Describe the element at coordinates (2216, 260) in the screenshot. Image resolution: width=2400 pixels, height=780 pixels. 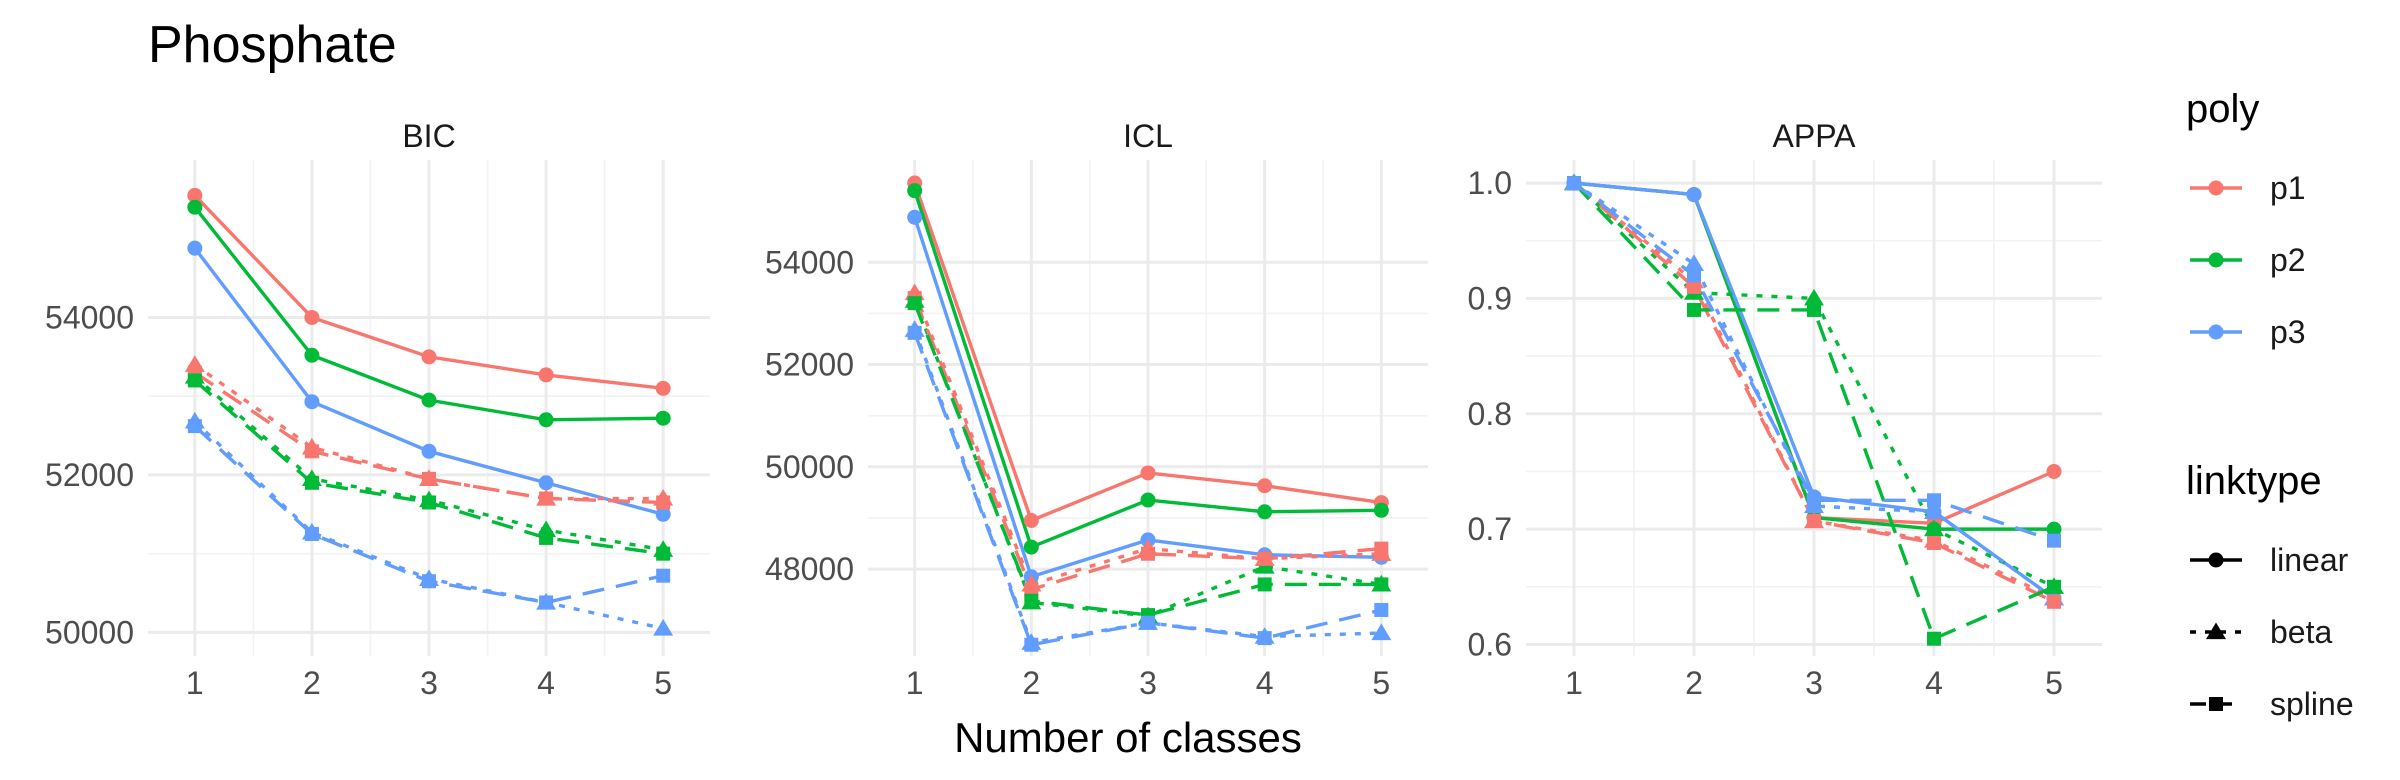
I see `legend-key-point-p2` at that location.